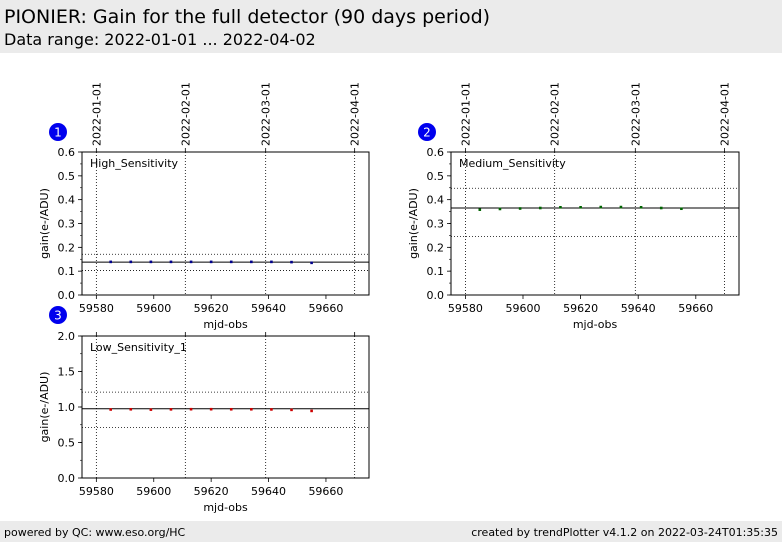  I want to click on y-tick-label: 1.5, so click(67, 372).